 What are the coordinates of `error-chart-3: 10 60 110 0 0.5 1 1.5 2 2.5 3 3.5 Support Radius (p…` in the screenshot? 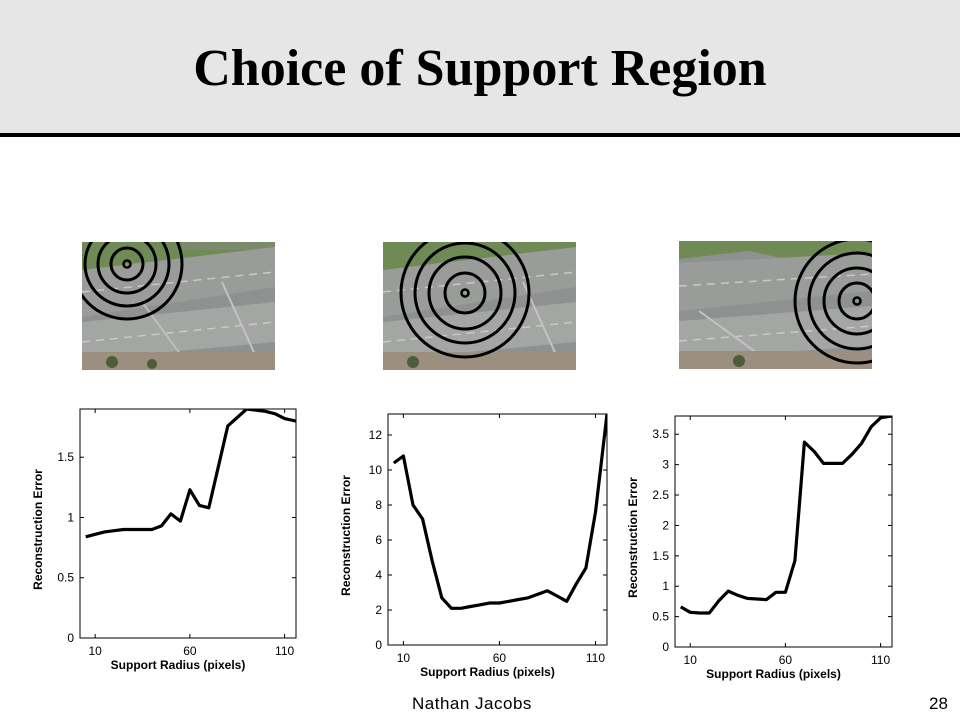 It's located at (760, 540).